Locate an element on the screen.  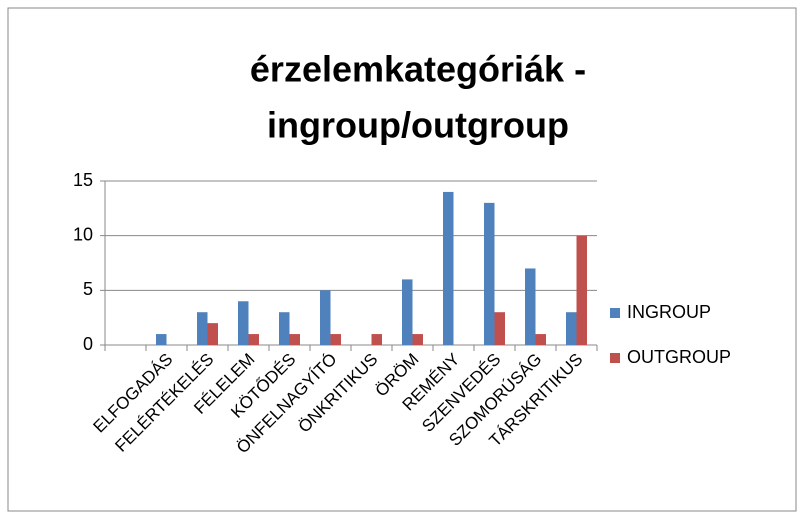
y-tick-label: 15 is located at coordinates (83, 180).